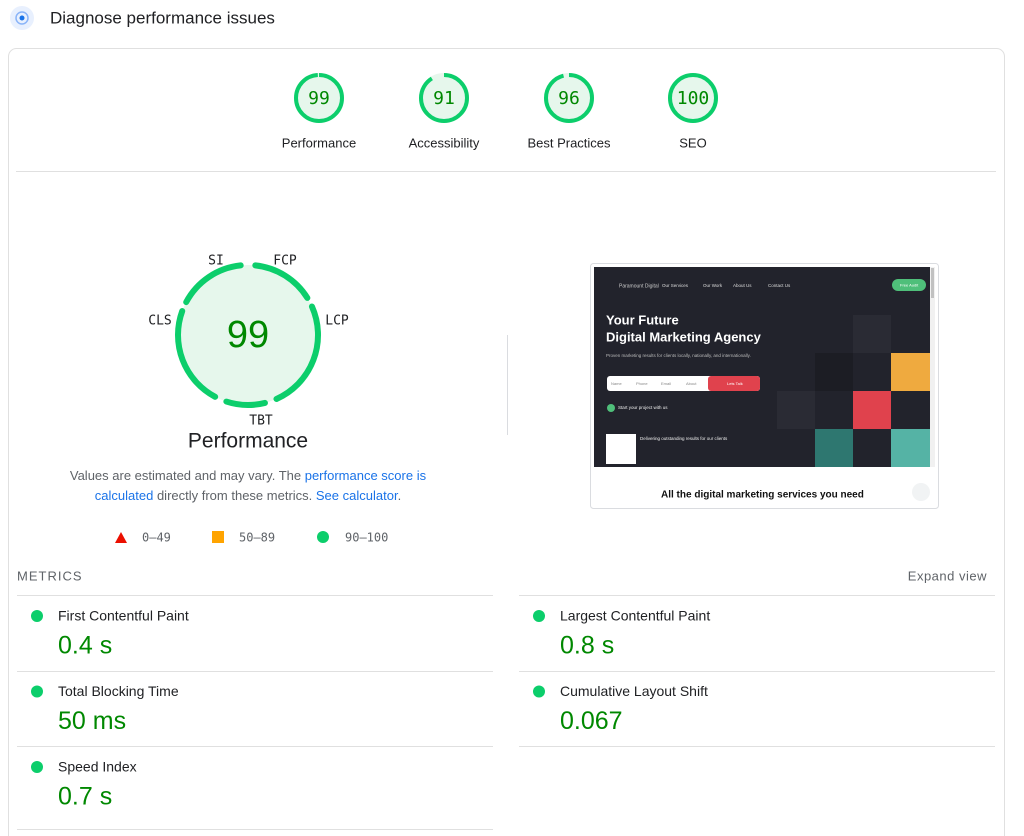 This screenshot has height=836, width=1024. I want to click on metrics-heading: METRICS, so click(50, 575).